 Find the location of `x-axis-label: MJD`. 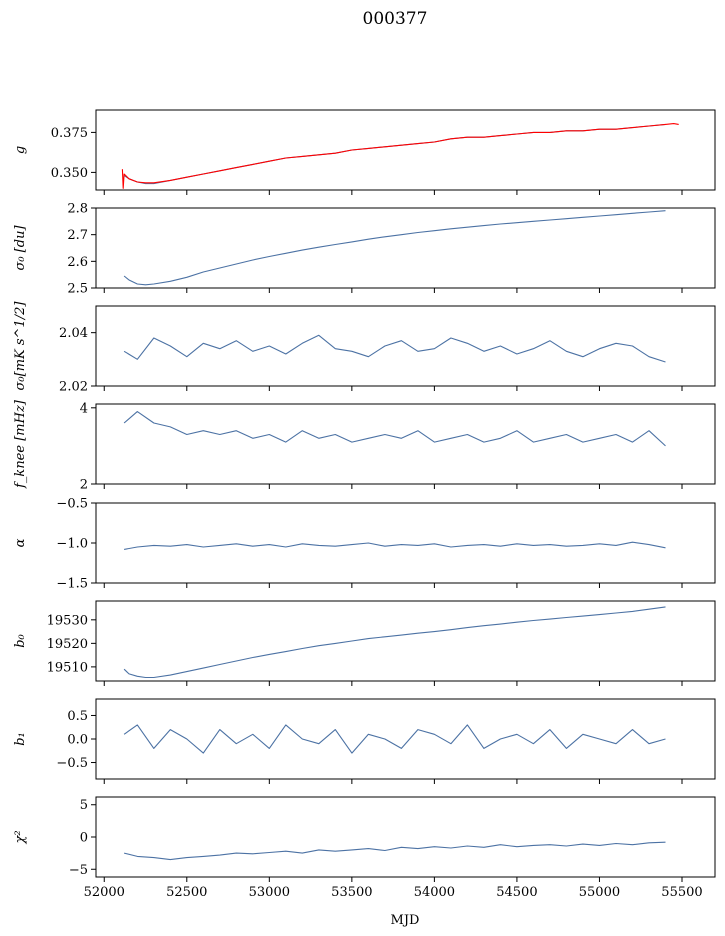

x-axis-label: MJD is located at coordinates (405, 920).